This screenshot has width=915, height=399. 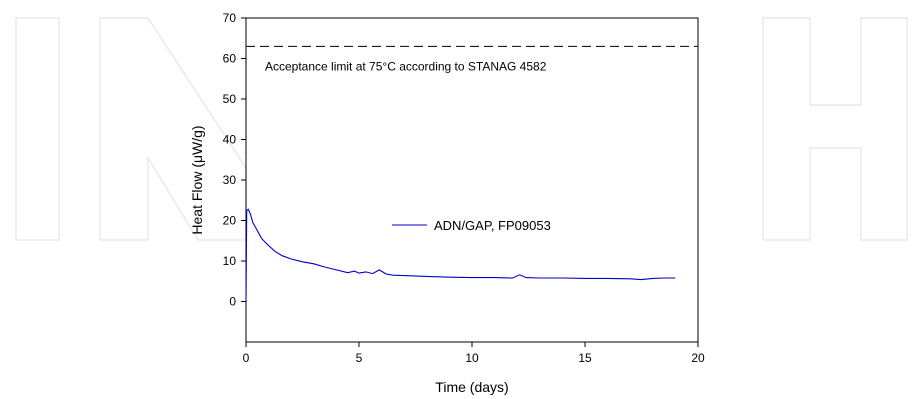 I want to click on y-axis-title: Heat Flow (μW/g), so click(x=197, y=179).